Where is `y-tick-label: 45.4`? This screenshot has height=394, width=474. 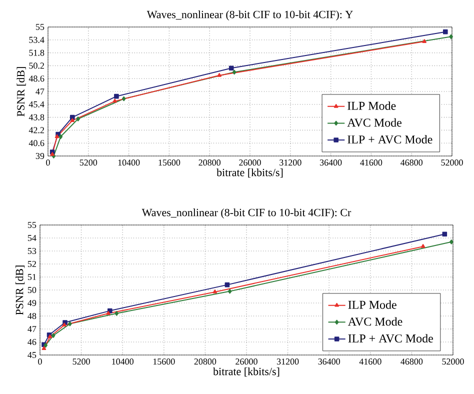 y-tick-label: 45.4 is located at coordinates (36, 104).